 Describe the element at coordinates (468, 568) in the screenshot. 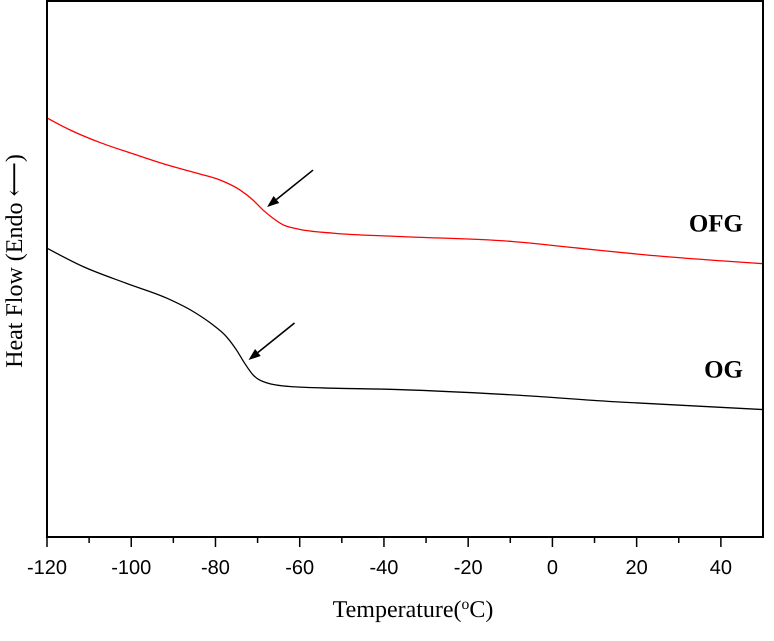

I see `x-tick-label: -20` at that location.